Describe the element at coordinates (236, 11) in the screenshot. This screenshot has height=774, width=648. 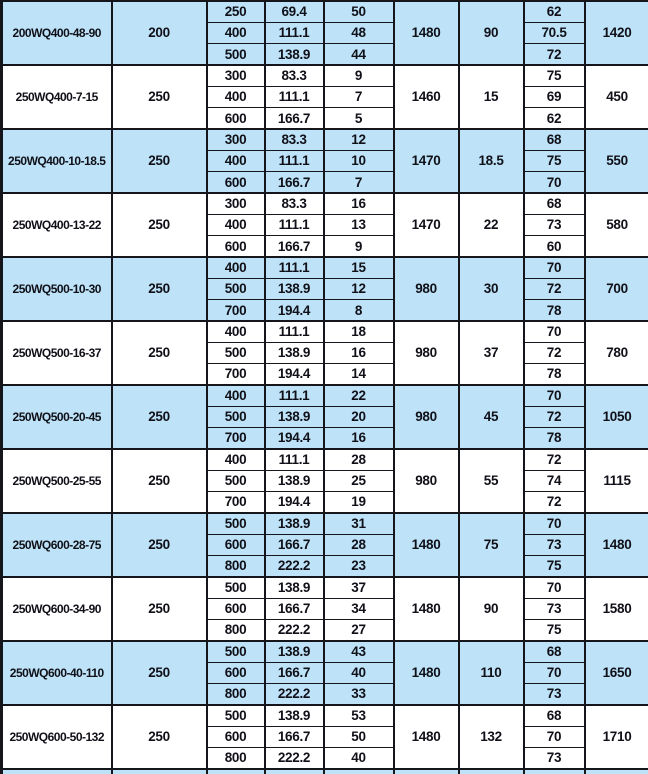
I see `flow-m3h-cell: 250` at that location.